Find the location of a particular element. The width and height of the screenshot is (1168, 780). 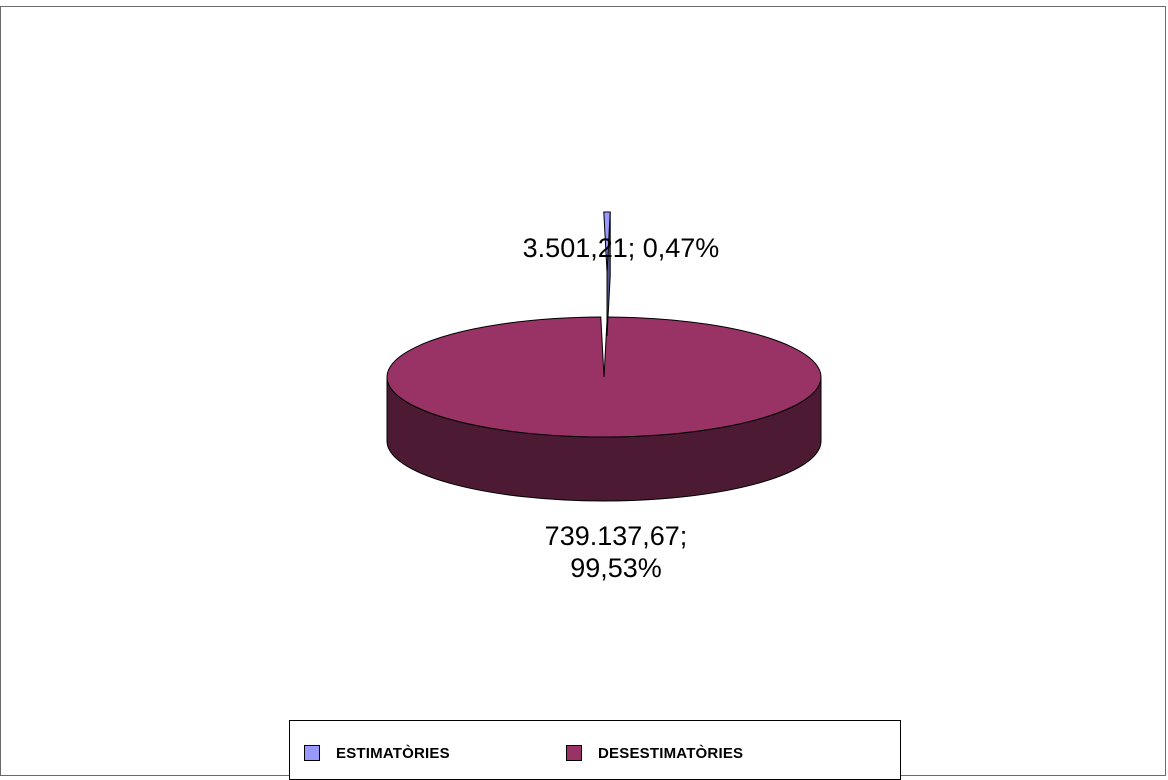

legend-swatch-estimatories is located at coordinates (312, 753).